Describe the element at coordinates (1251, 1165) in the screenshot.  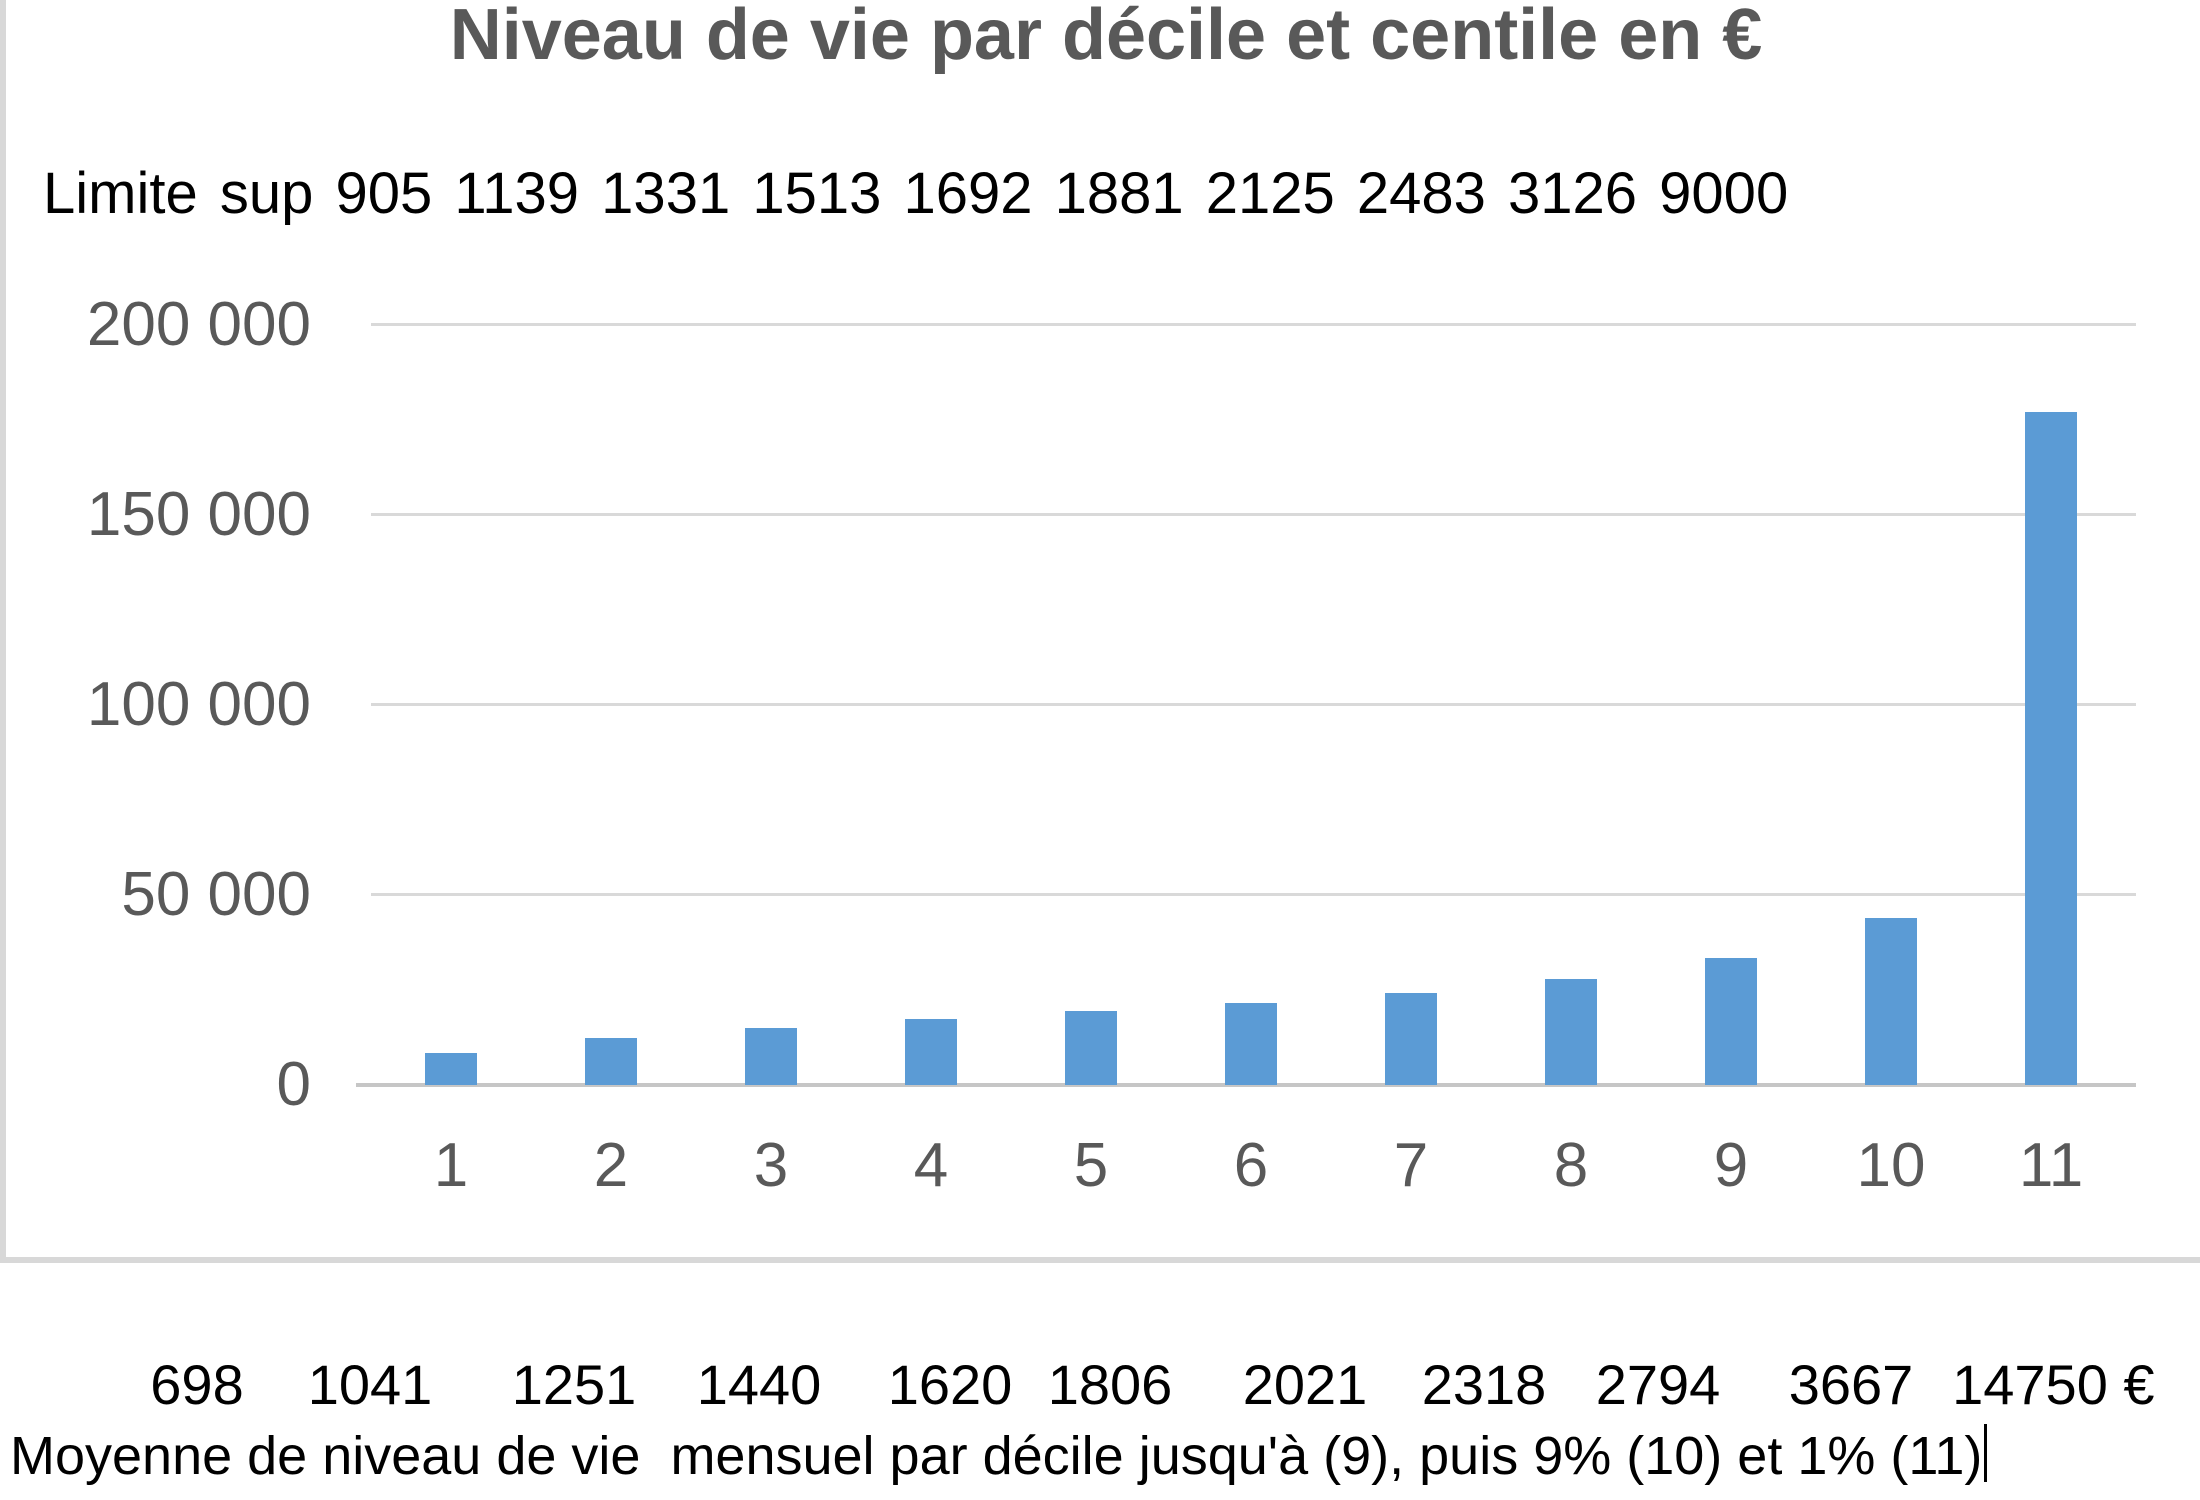
I see `x-axis-label: 6` at that location.